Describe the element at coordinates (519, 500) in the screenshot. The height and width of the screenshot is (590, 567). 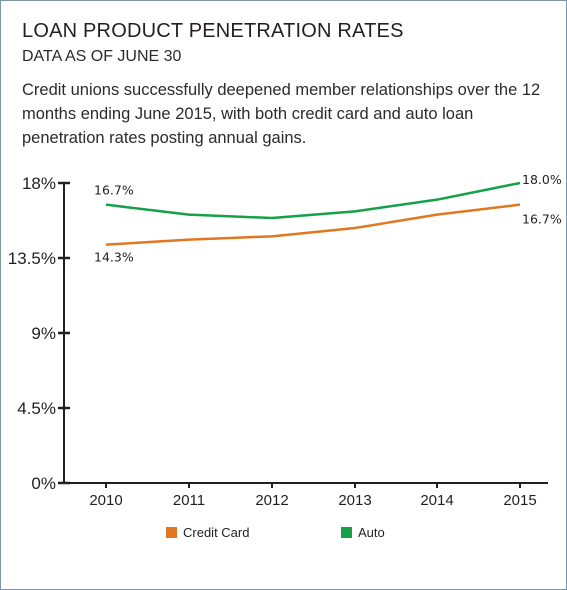
I see `x-tick-label: 2015` at that location.